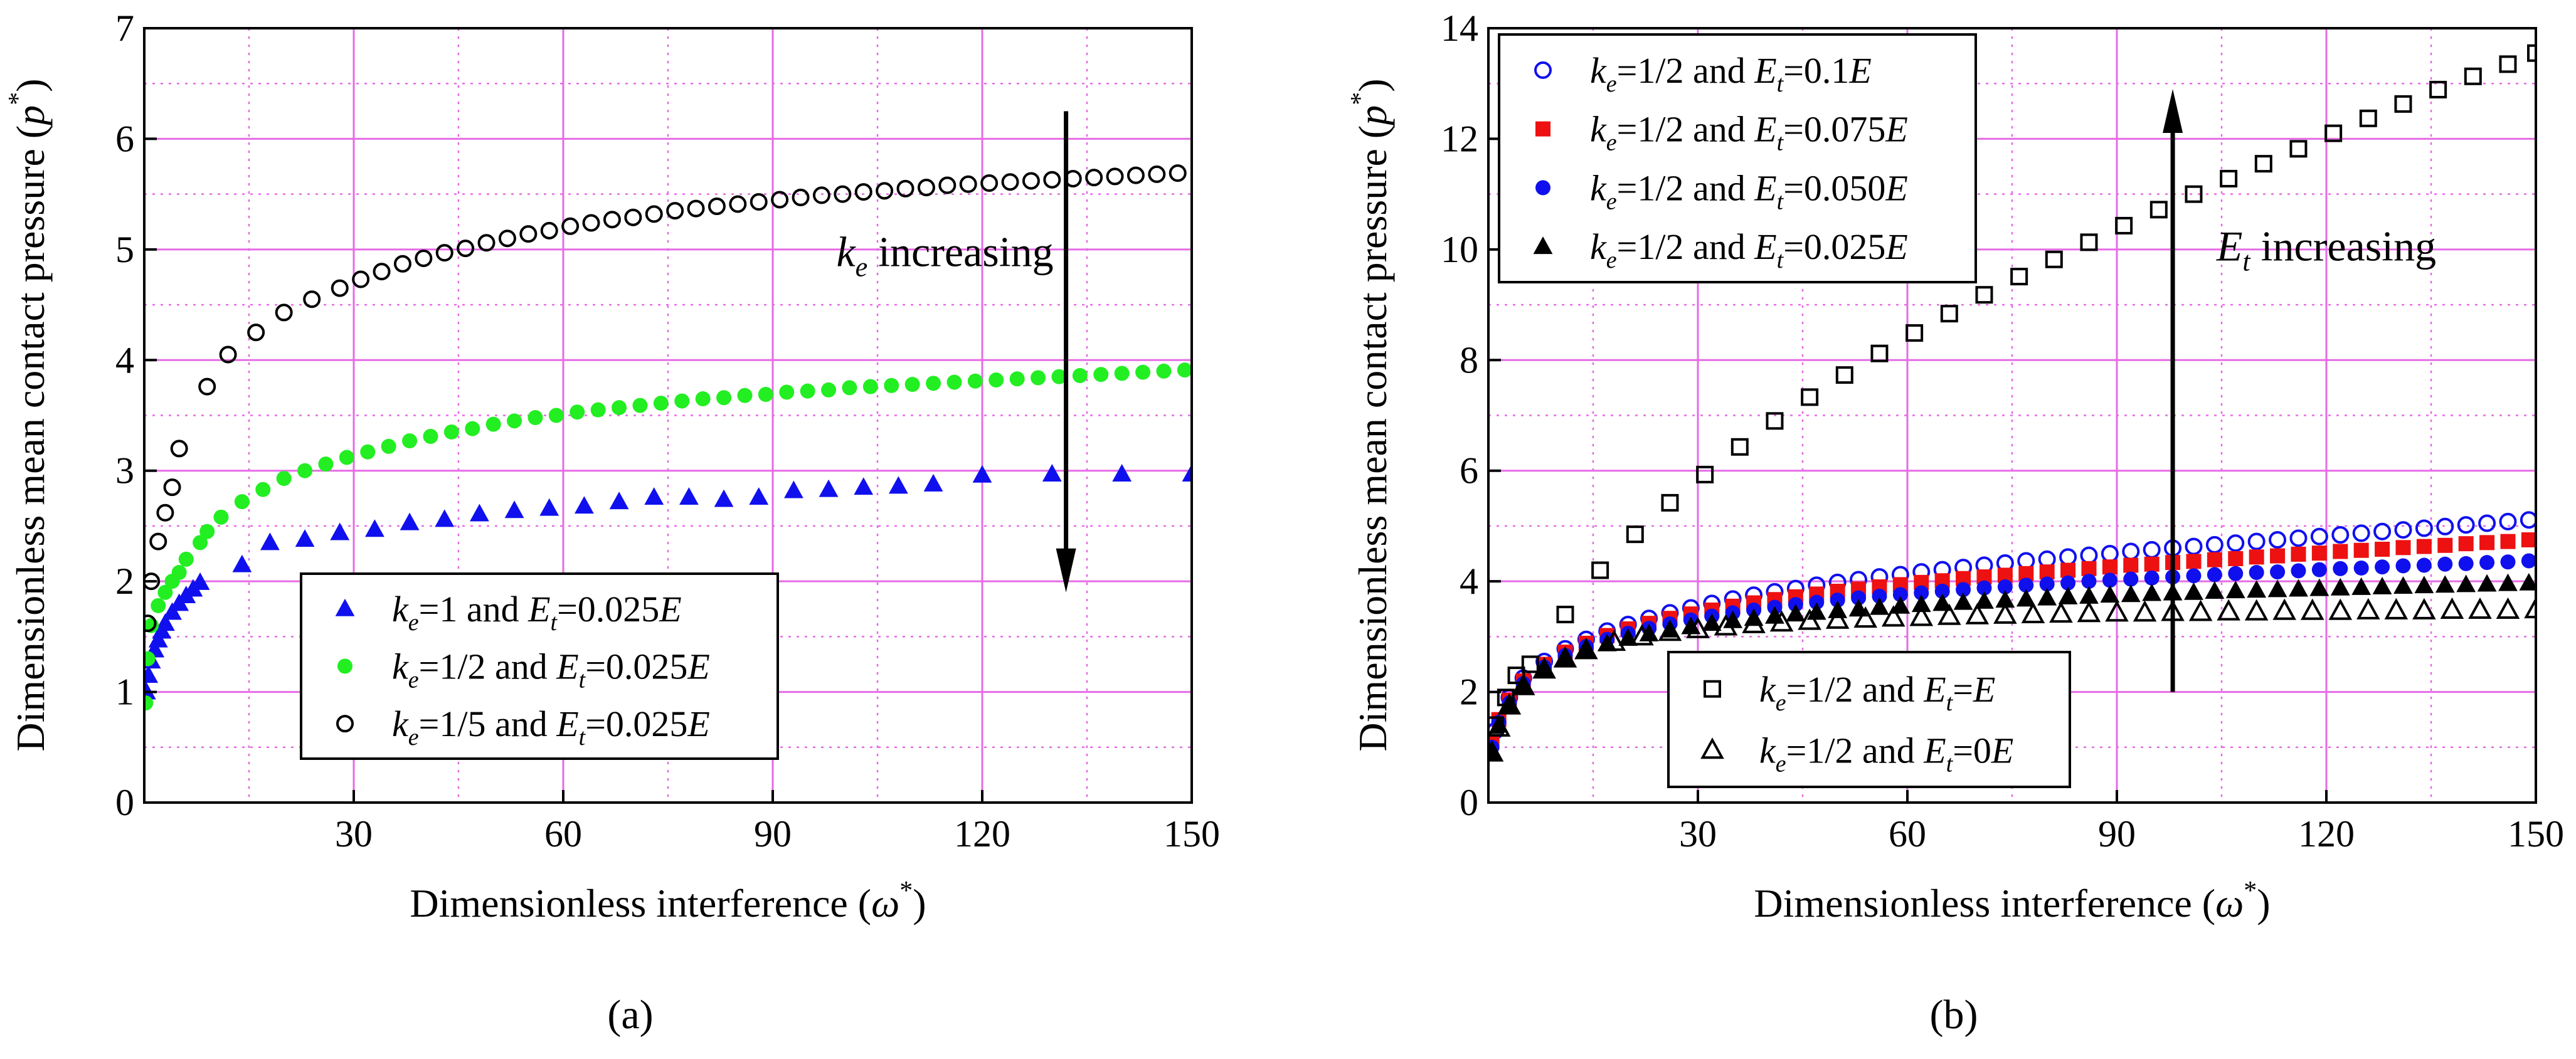  What do you see at coordinates (124, 29) in the screenshot?
I see `y-tick-label: 7` at bounding box center [124, 29].